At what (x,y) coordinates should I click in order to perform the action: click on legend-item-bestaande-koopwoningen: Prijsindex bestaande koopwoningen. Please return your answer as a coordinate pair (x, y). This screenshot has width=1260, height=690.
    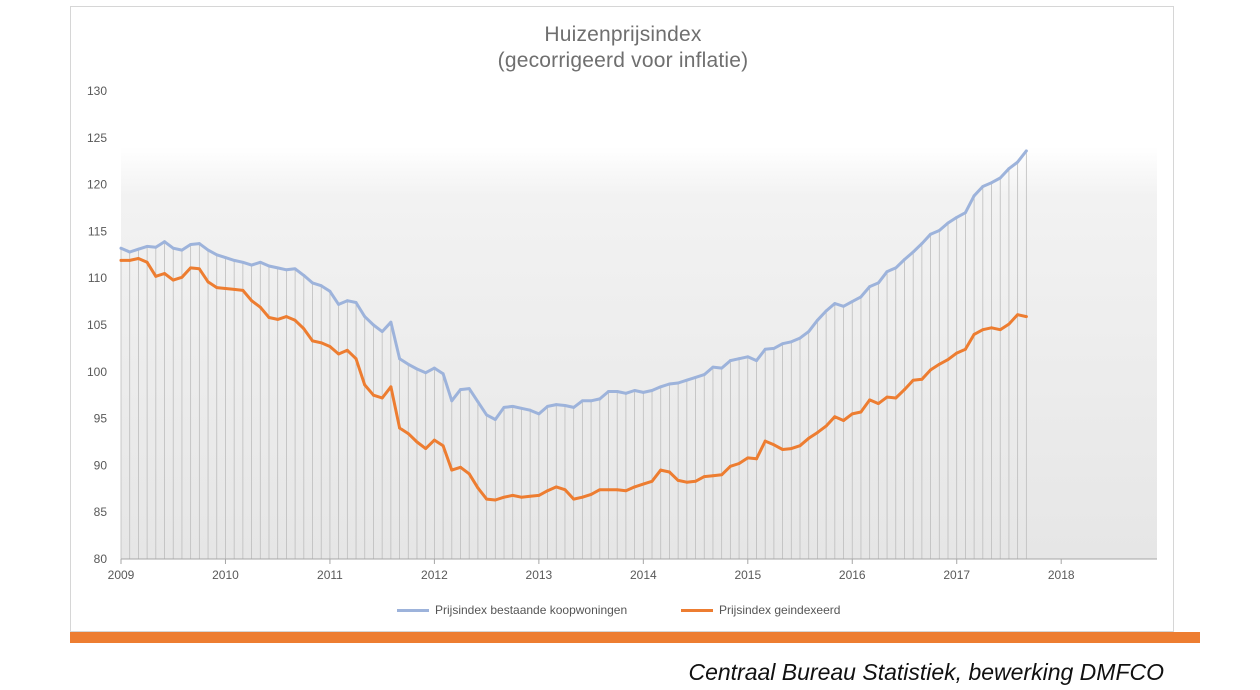
    Looking at the image, I should click on (512, 610).